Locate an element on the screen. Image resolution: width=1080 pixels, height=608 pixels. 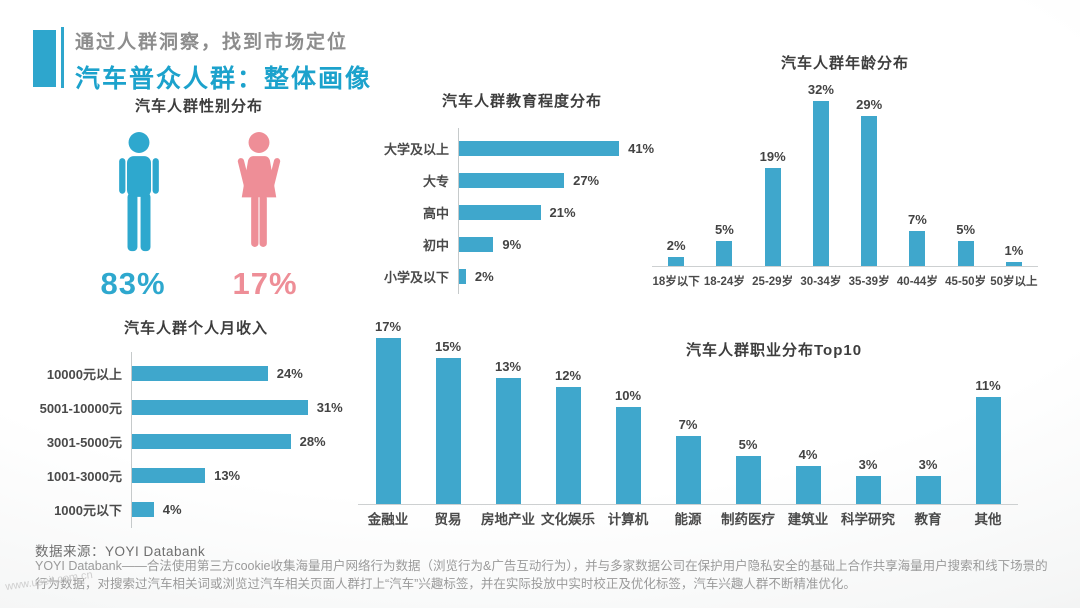
bar-row: 1000元以下 4% is located at coordinates (196, 509).